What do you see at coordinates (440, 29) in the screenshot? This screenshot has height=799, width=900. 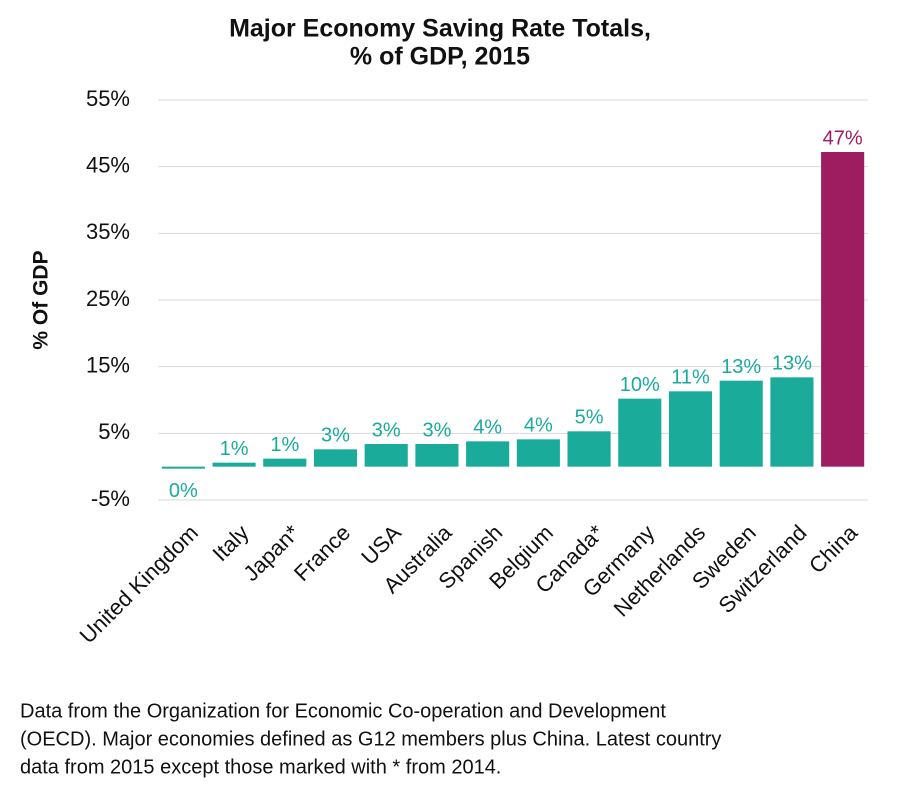 I see `chart-title: Major Economy Saving Rate Totals,` at bounding box center [440, 29].